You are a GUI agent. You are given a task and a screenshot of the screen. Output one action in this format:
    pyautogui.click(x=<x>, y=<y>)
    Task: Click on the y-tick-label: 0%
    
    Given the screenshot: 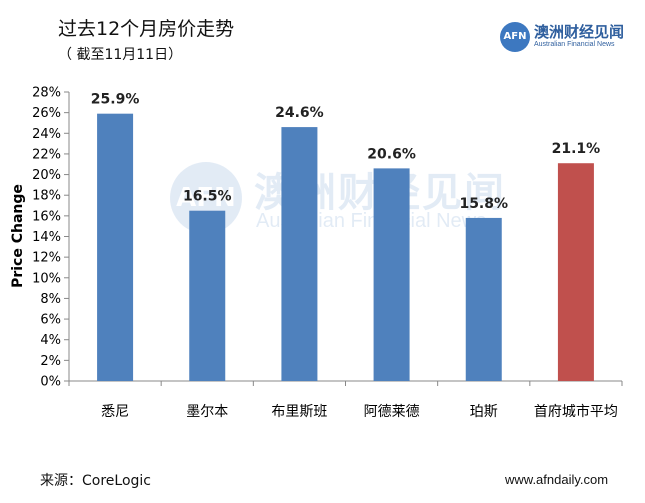 What is the action you would take?
    pyautogui.click(x=50, y=382)
    